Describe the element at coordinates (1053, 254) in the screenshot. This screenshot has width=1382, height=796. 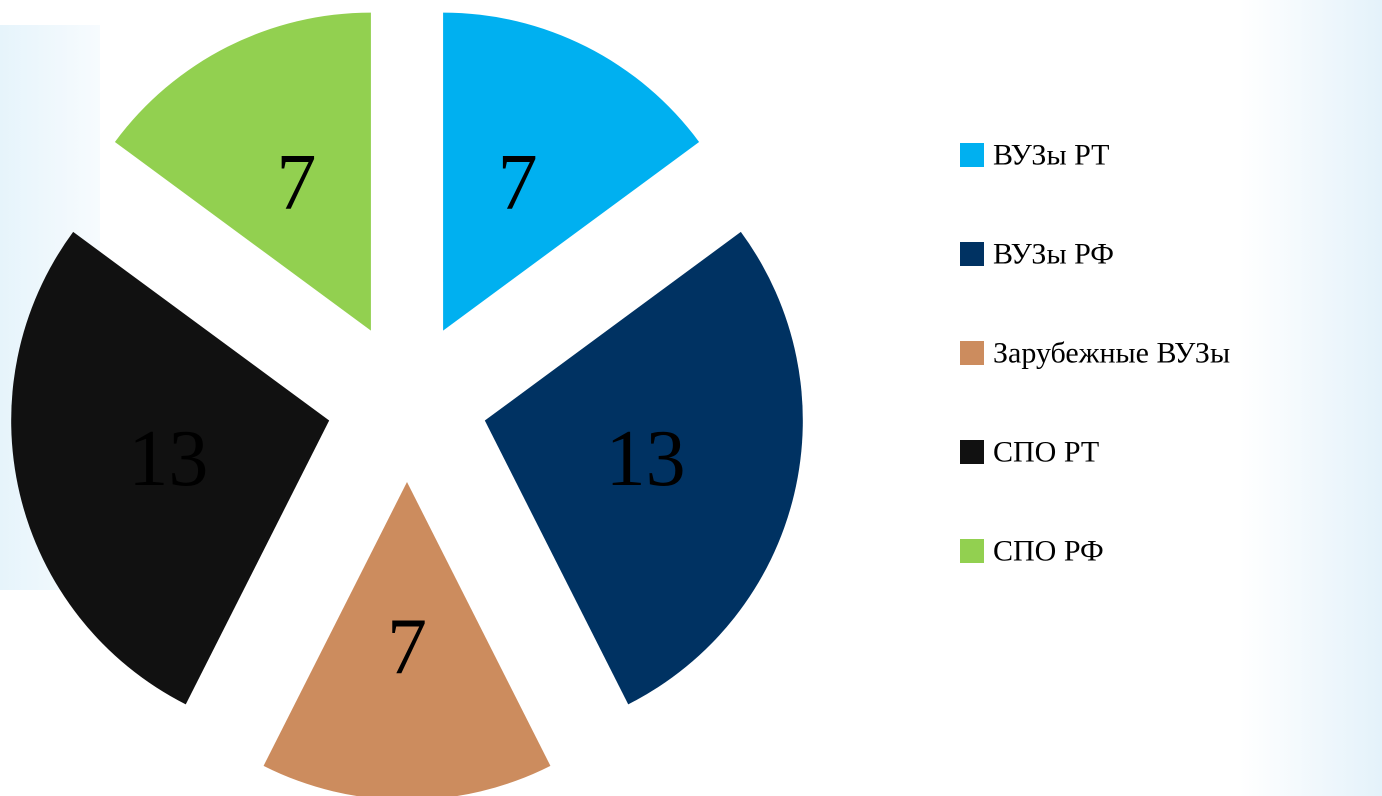
I see `legend-label: ВУЗы РФ` at that location.